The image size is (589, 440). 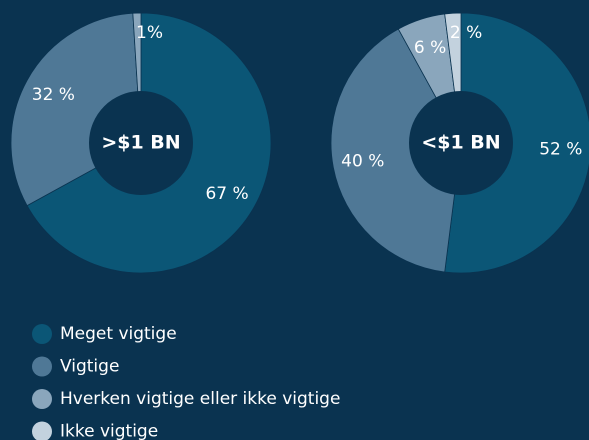 I want to click on center-label: >$1 BN, so click(x=140, y=143).